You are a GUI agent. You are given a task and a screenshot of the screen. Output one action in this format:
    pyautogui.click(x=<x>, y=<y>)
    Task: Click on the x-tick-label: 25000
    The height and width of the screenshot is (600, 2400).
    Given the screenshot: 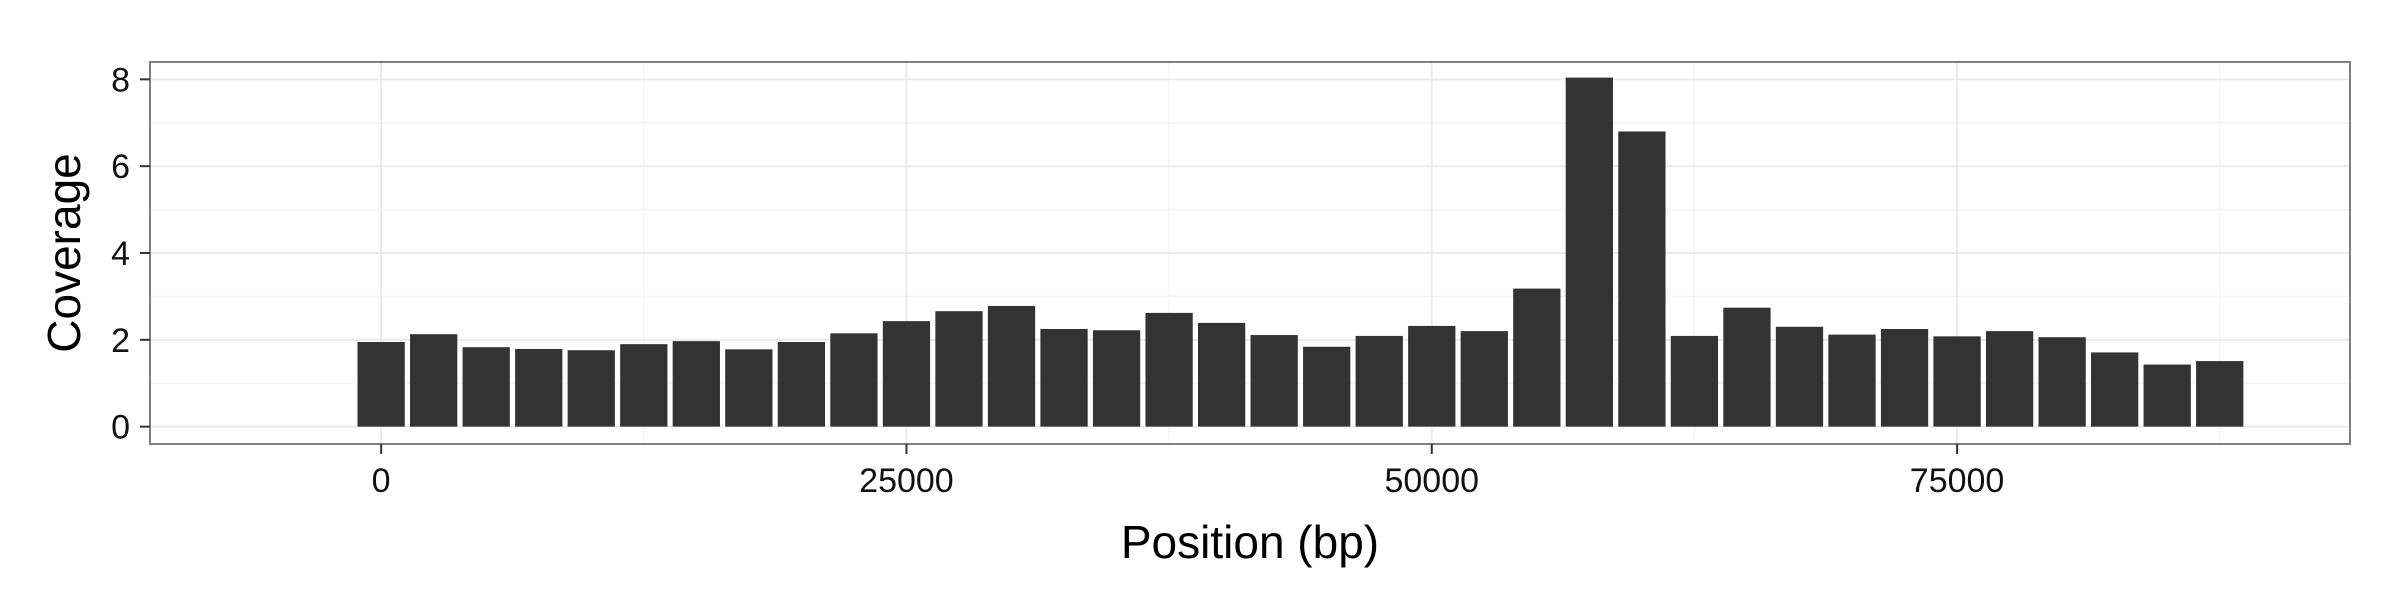 What is the action you would take?
    pyautogui.click(x=906, y=481)
    